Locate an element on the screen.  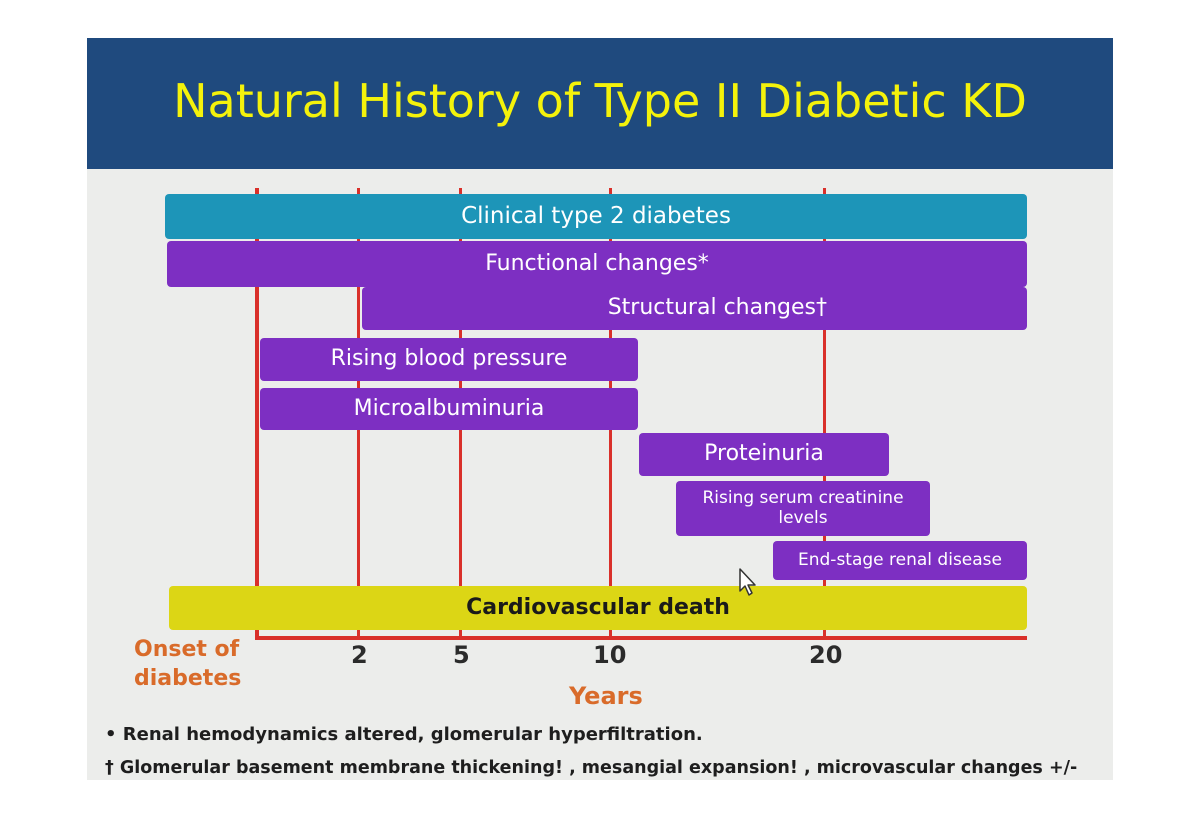
bar-label: Functional changes* is located at coordinates (597, 263).